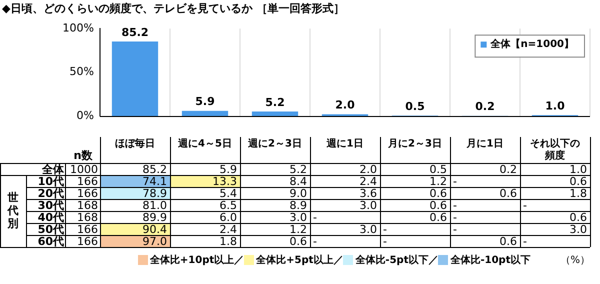  Describe the element at coordinates (51, 181) in the screenshot. I see `y-tick-label: 10代` at that location.